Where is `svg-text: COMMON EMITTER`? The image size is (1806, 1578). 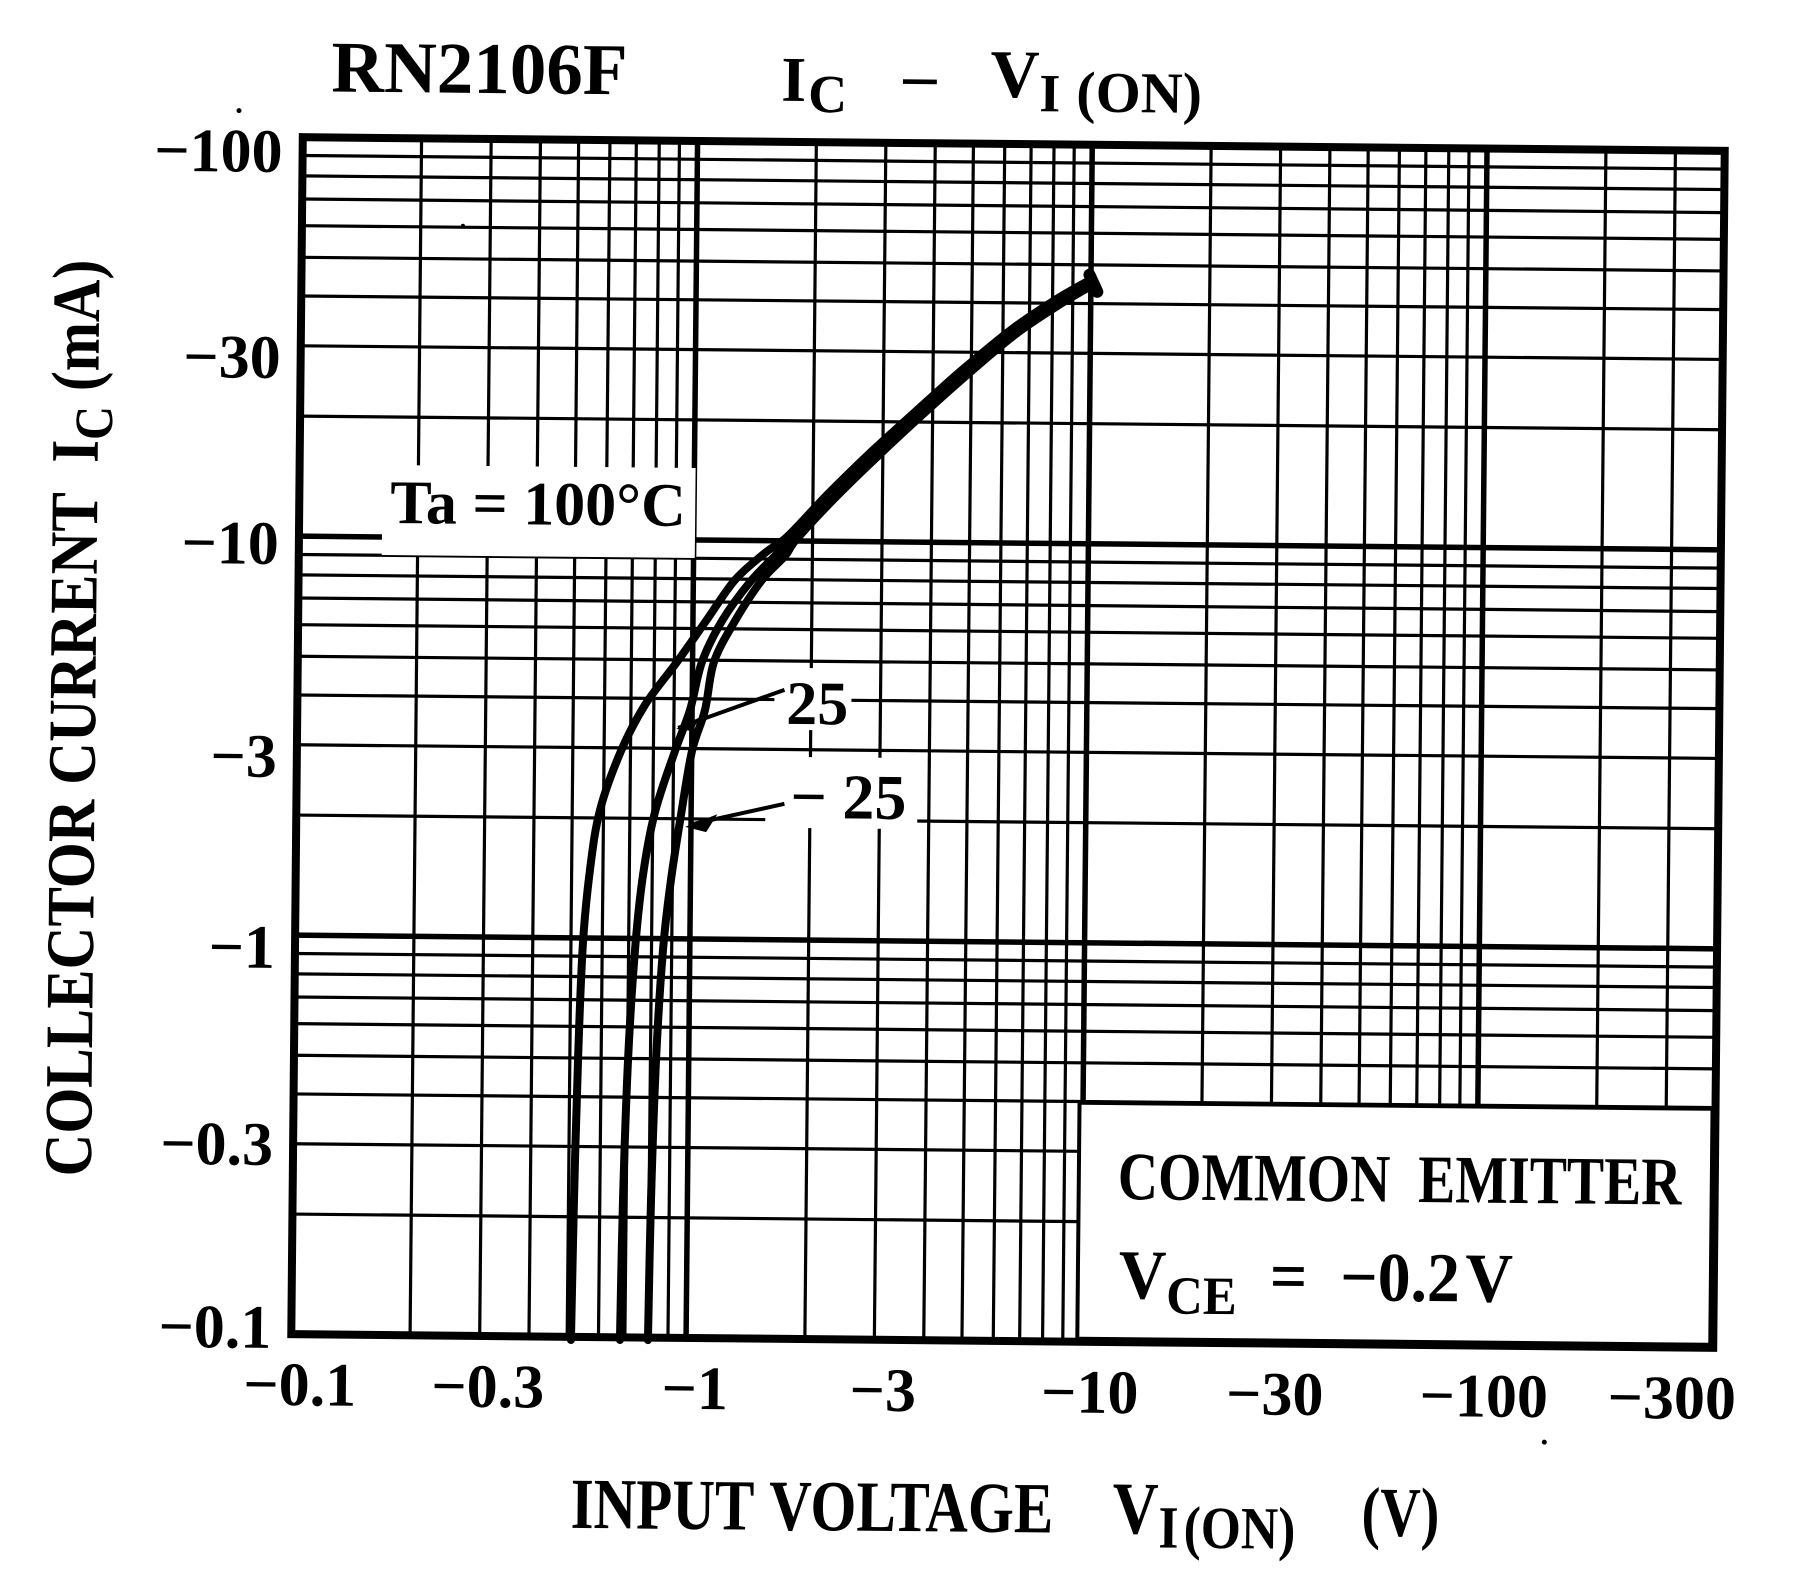 svg-text: COMMON EMITTER is located at coordinates (1399, 1180).